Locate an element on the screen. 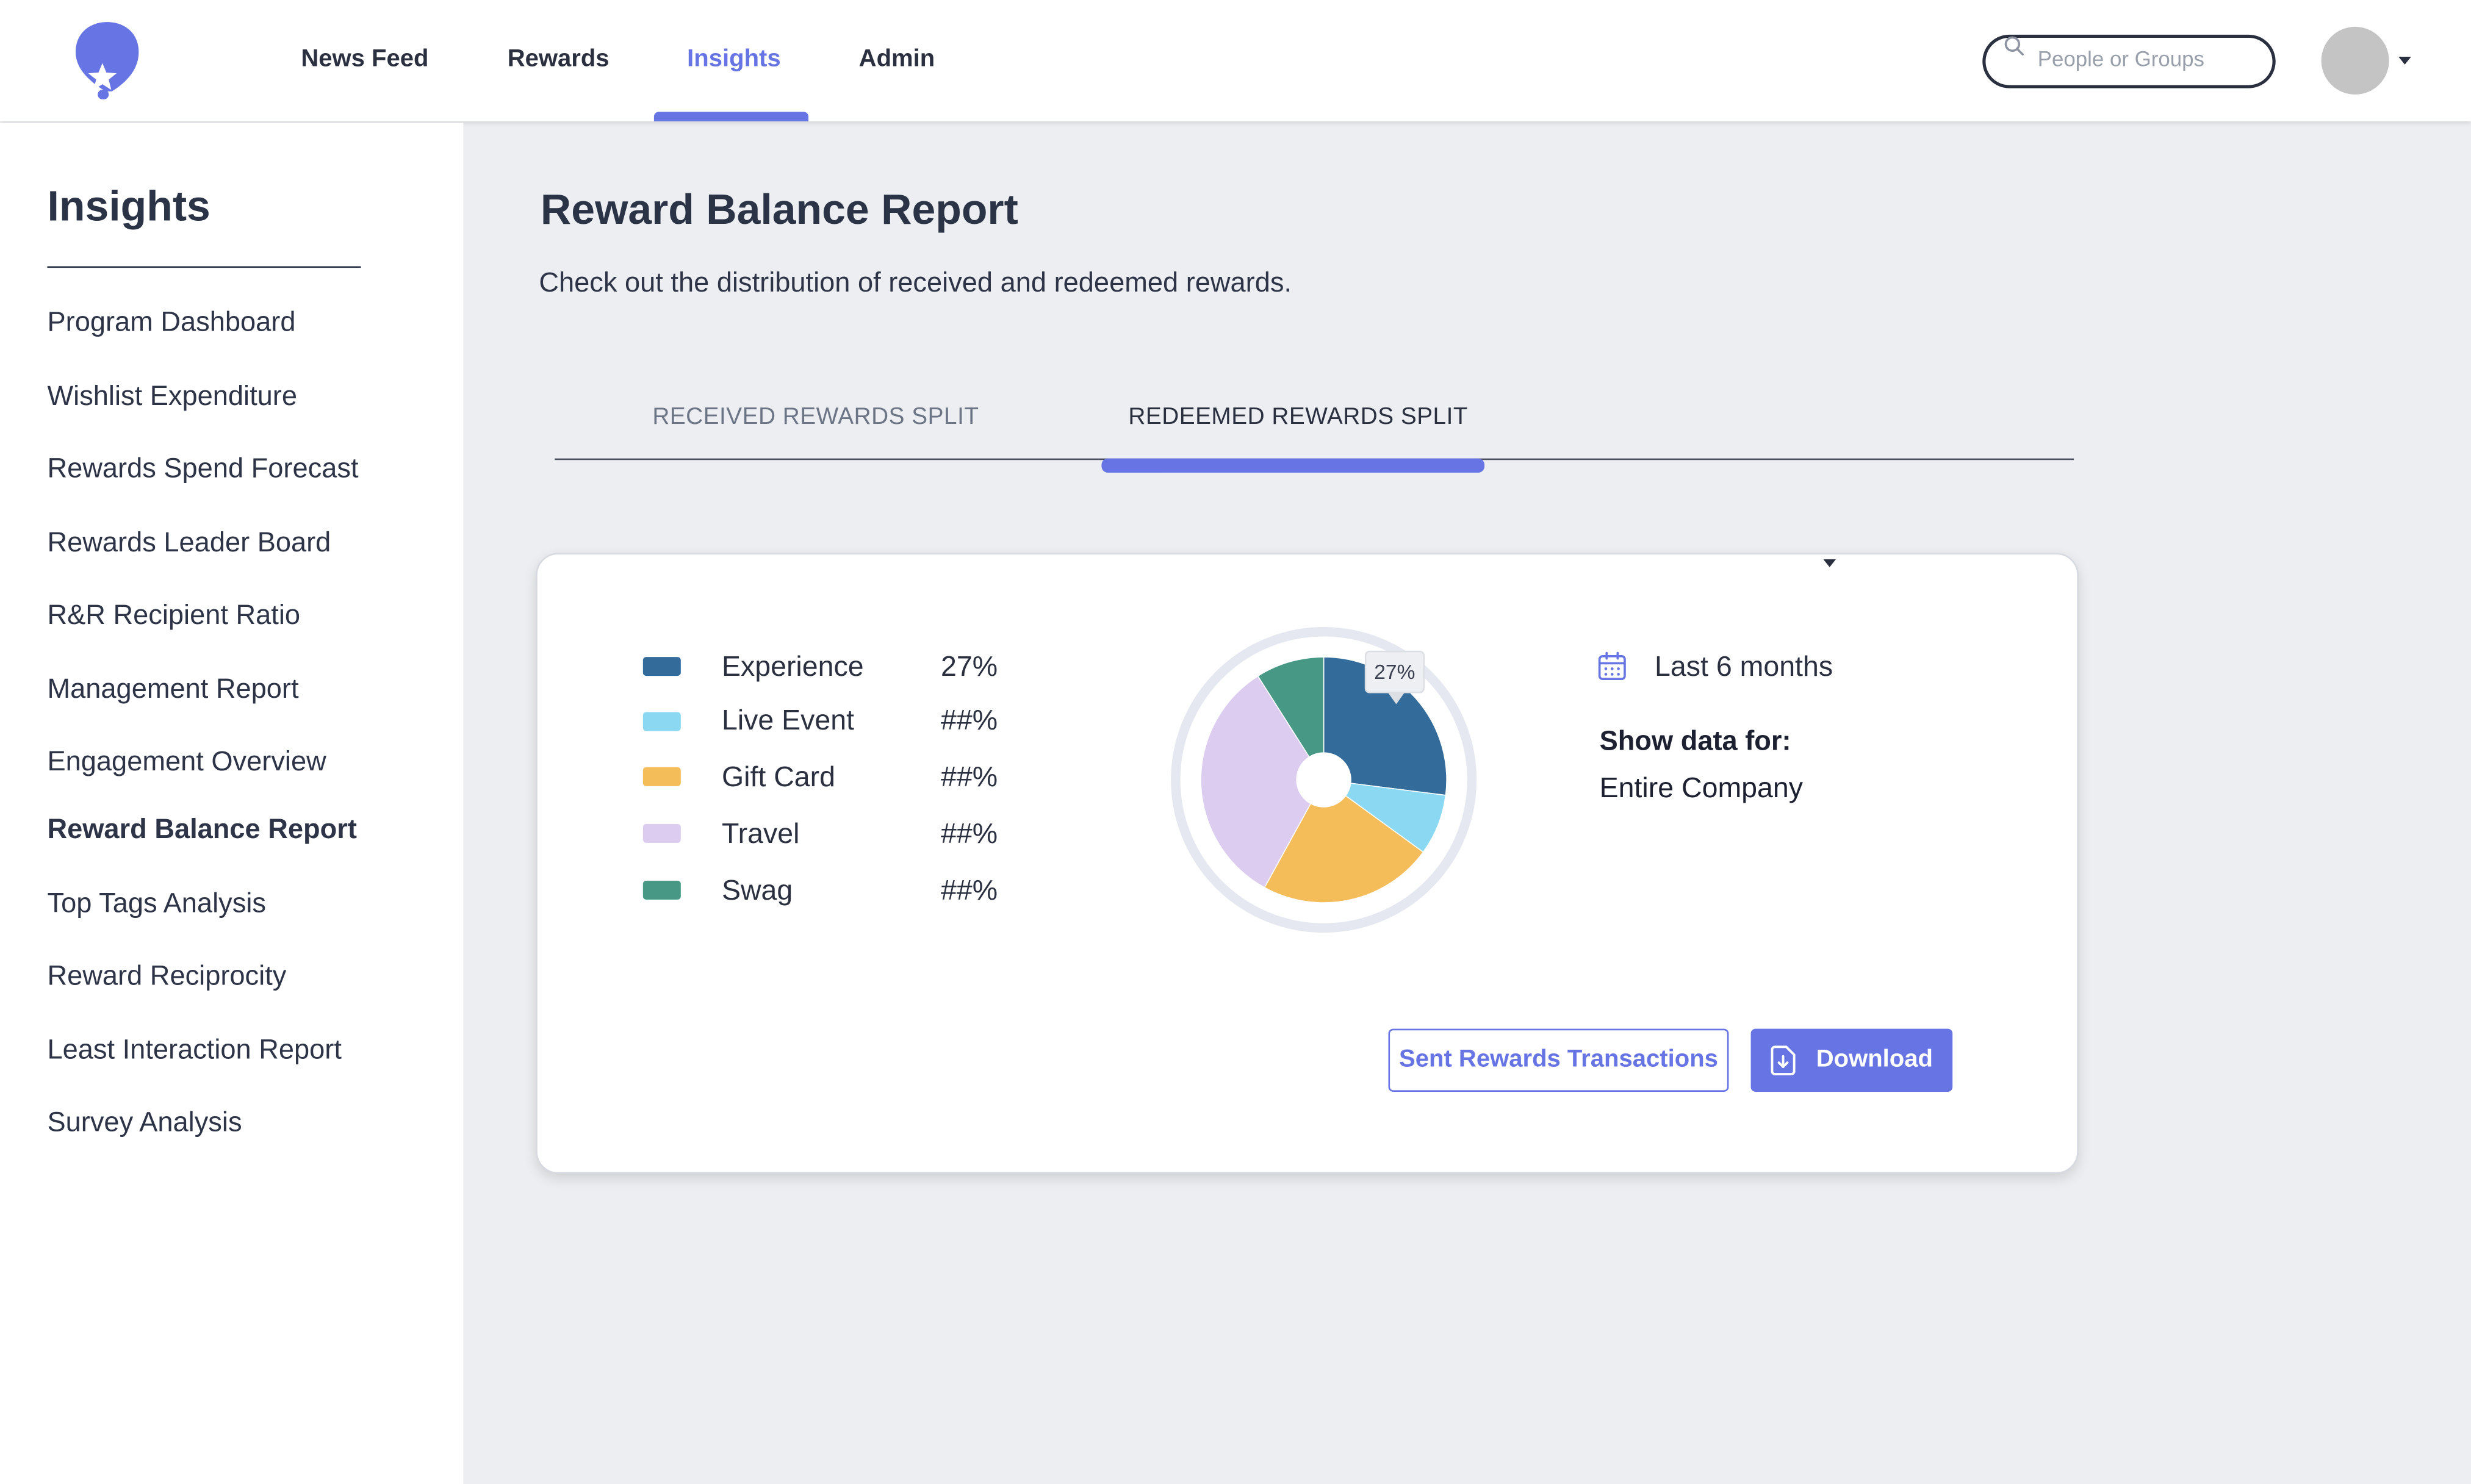 The width and height of the screenshot is (2471, 1484). download-label: Download is located at coordinates (1874, 1059).